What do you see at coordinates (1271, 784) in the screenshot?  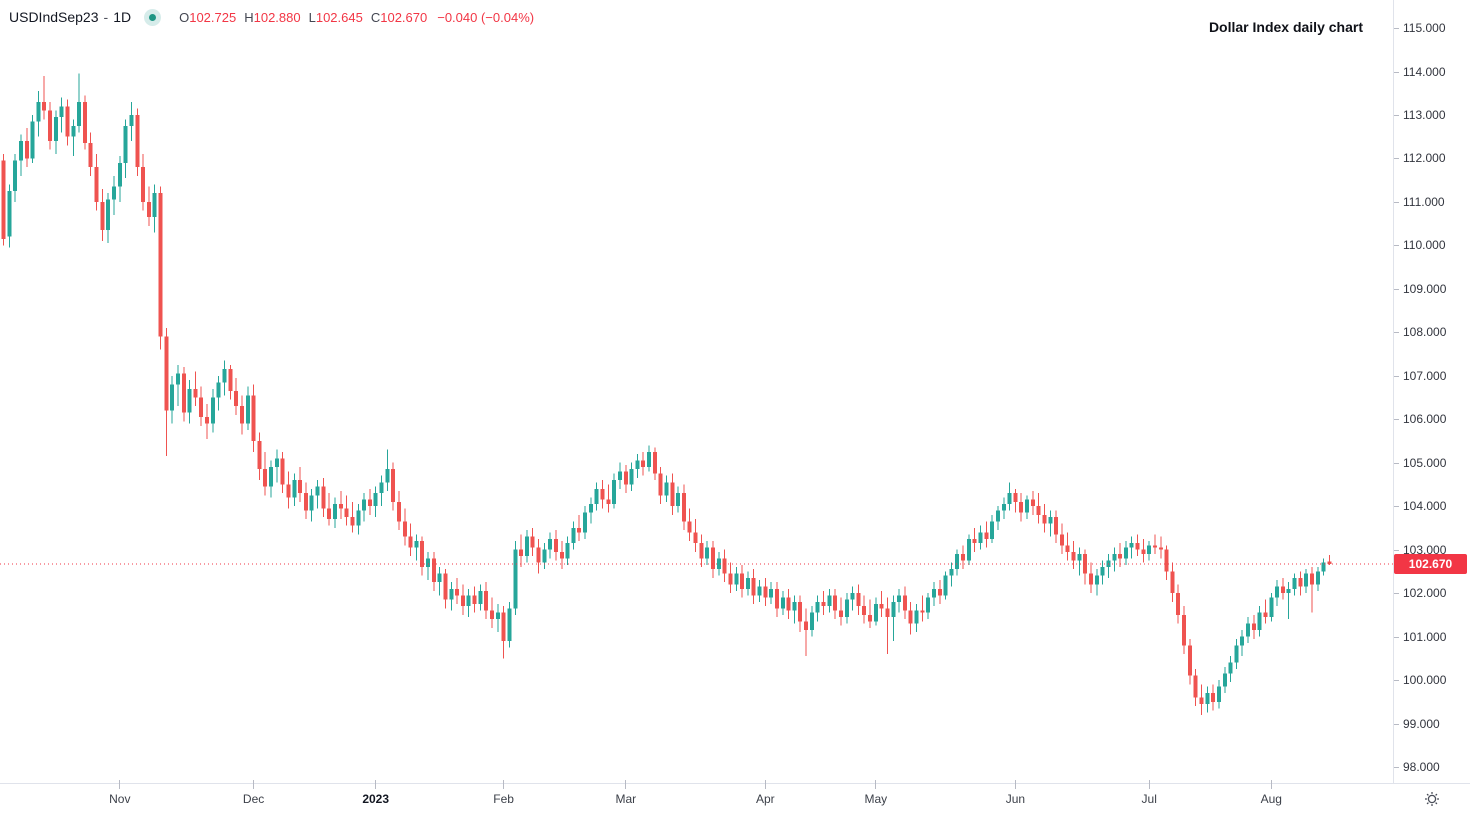 I see `time-axis-tick` at bounding box center [1271, 784].